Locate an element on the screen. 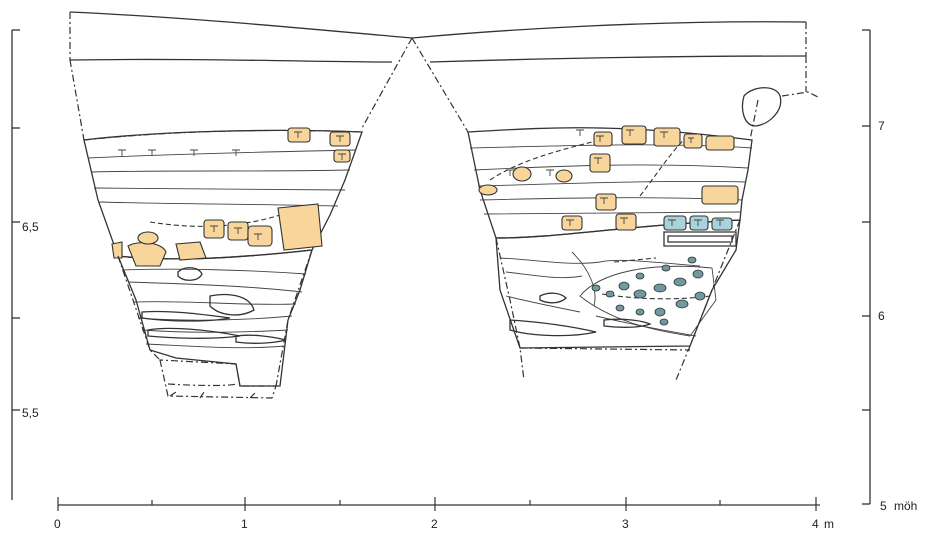 This screenshot has height=540, width=932. right-clay-layer is located at coordinates (618, 284).